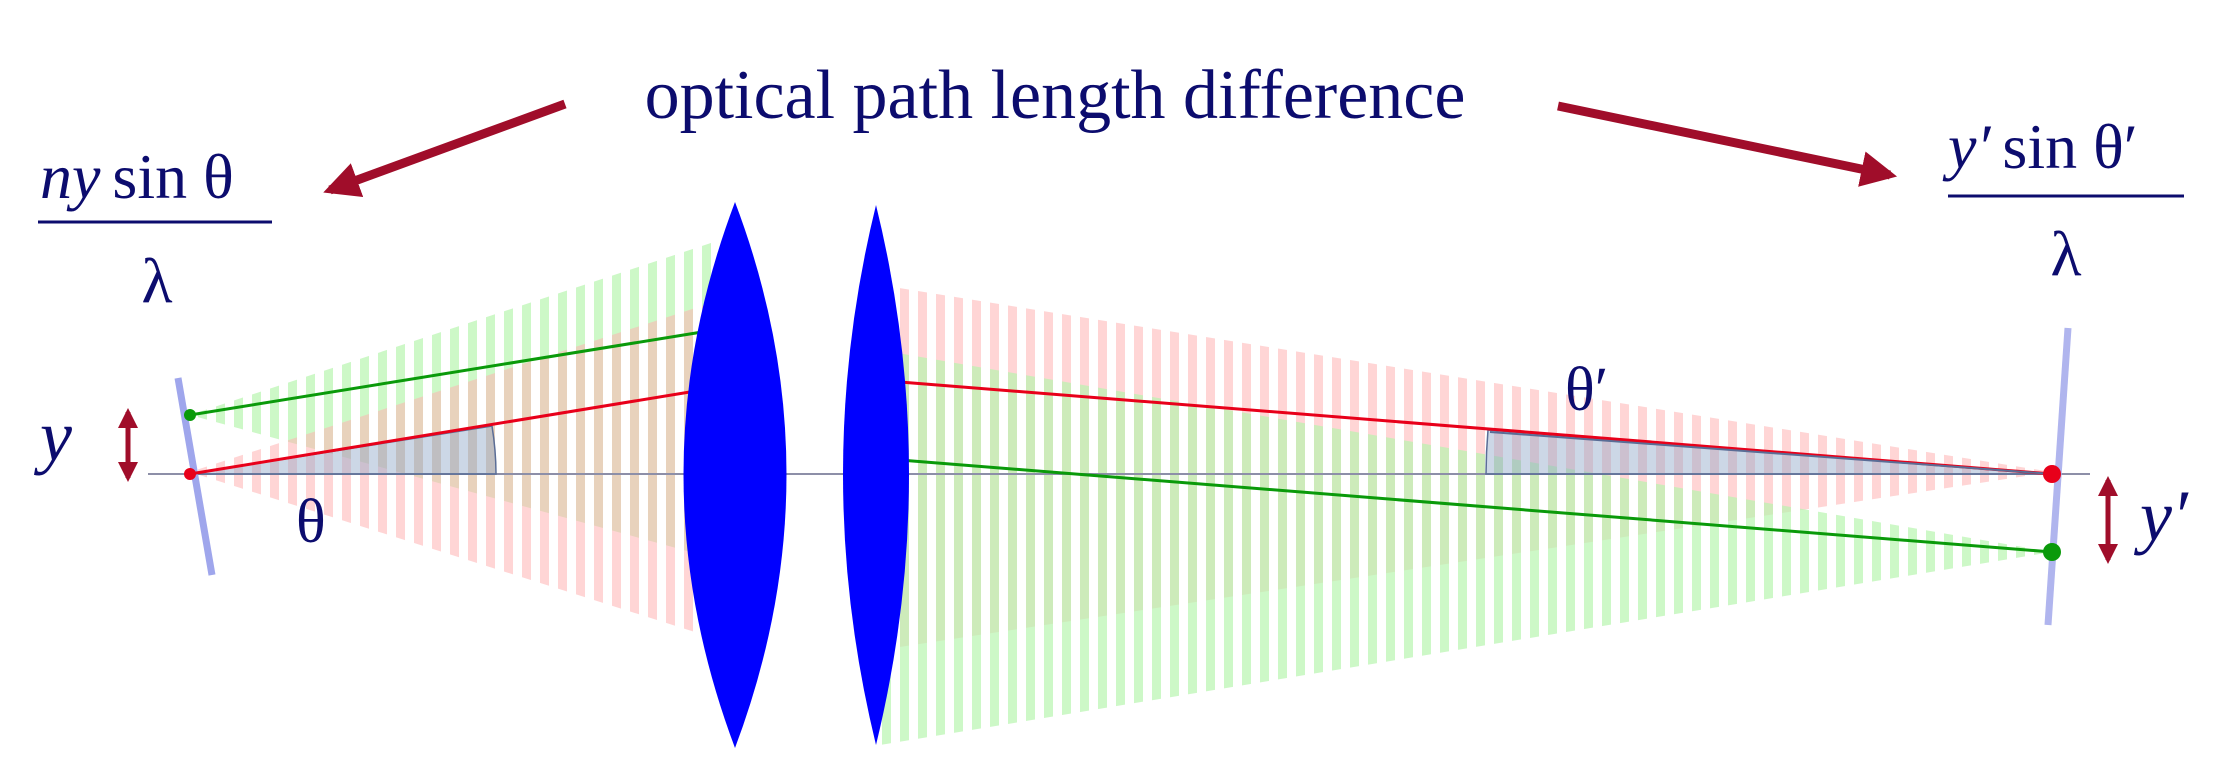 This screenshot has height=762, width=2224. Describe the element at coordinates (52, 436) in the screenshot. I see `y-label: y` at that location.